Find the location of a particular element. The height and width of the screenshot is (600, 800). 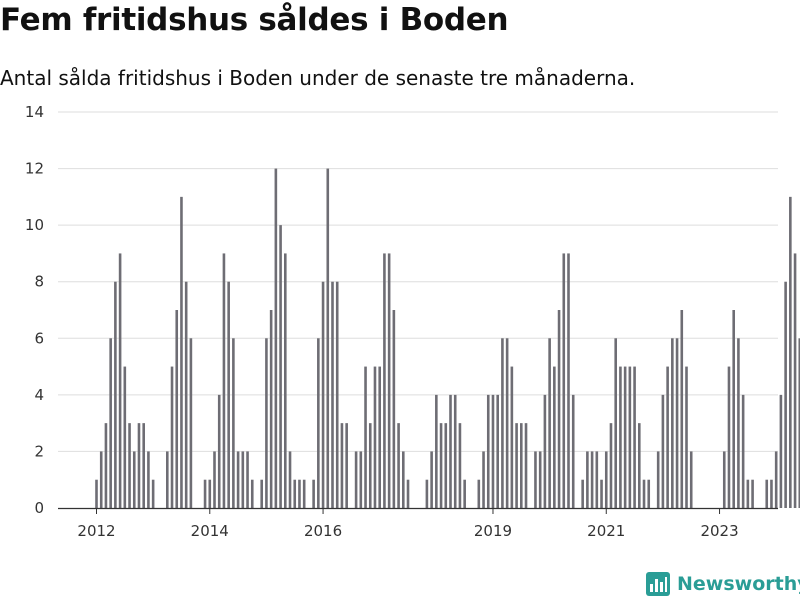

y-tick-label: 8 is located at coordinates (39, 282).